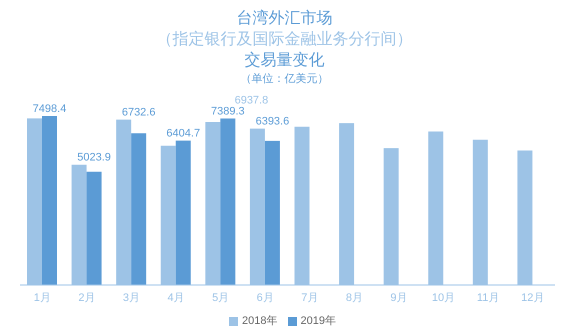 This screenshot has height=332, width=569. What do you see at coordinates (285, 40) in the screenshot?
I see `chart-subtitle: （指定银行及国际金融业务分行间）` at bounding box center [285, 40].